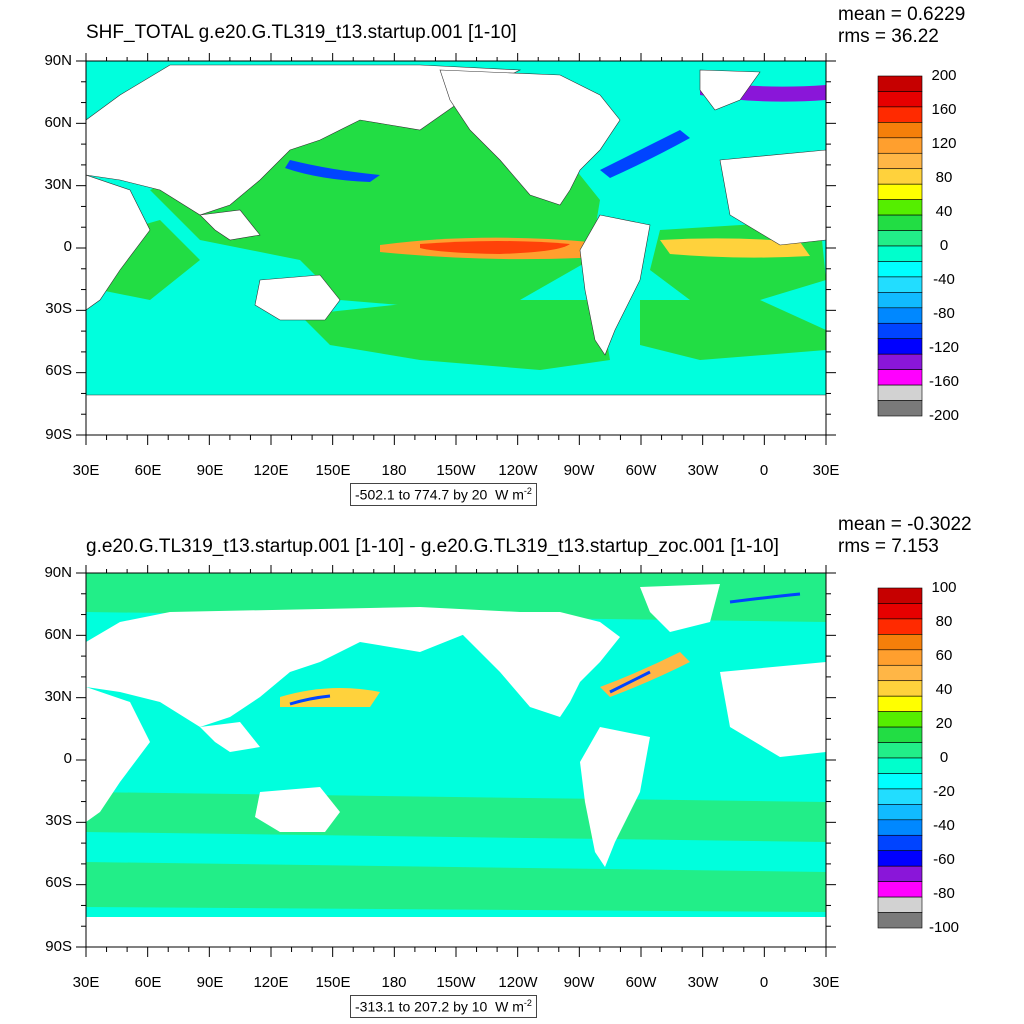 This screenshot has height=1024, width=1024. I want to click on colorbar-label: 200, so click(944, 75).